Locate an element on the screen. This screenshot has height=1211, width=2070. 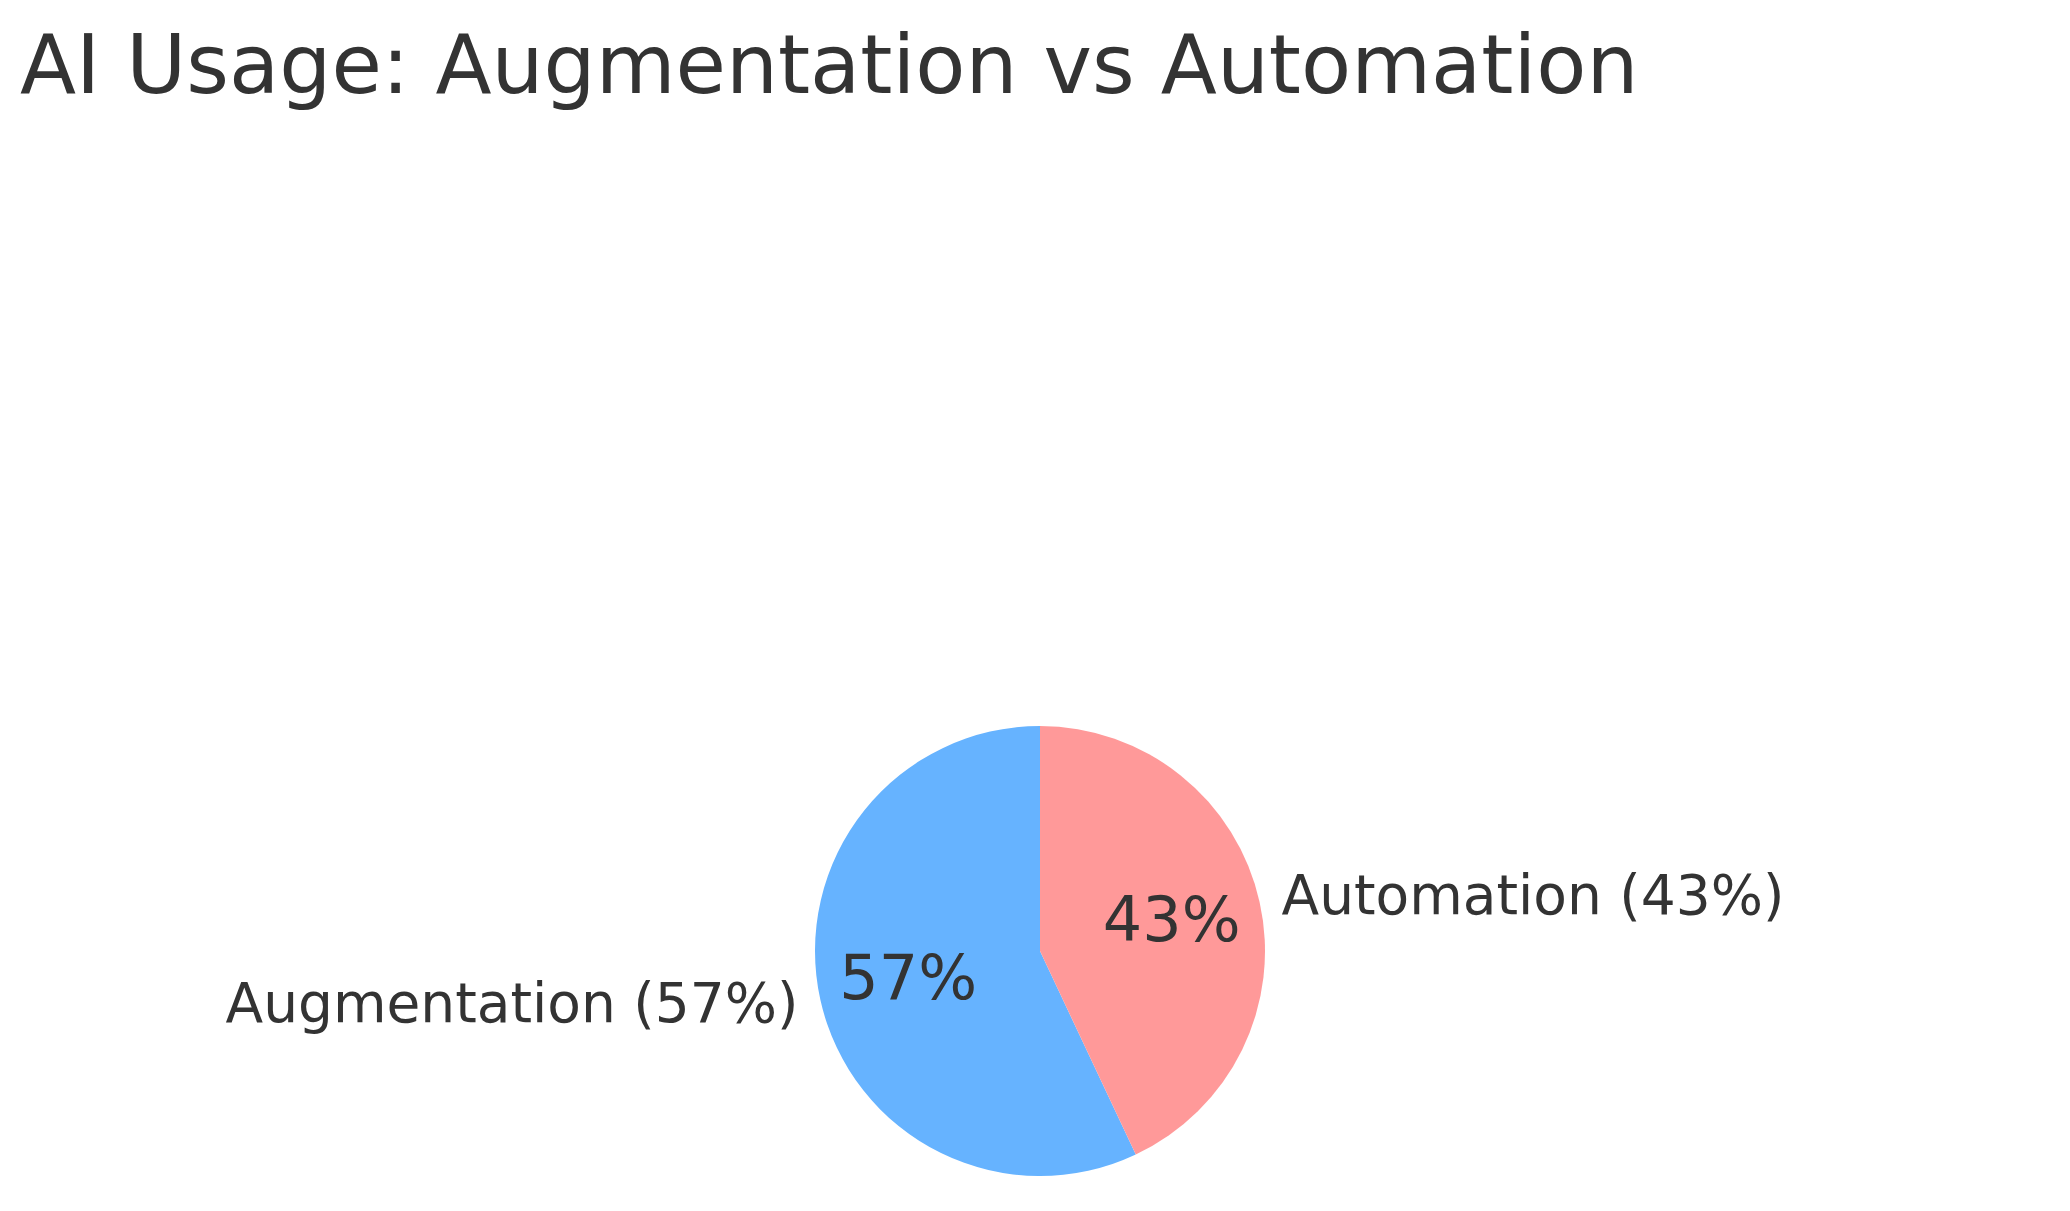
pie-slice is located at coordinates (1152, 940).